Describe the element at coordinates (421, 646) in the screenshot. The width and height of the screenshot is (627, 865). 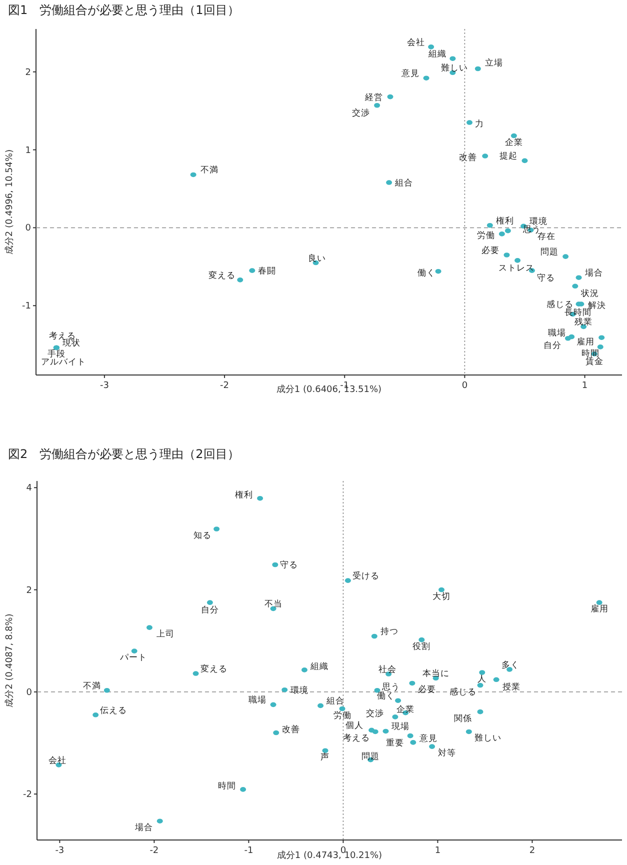
I see `annotation: 役割` at that location.